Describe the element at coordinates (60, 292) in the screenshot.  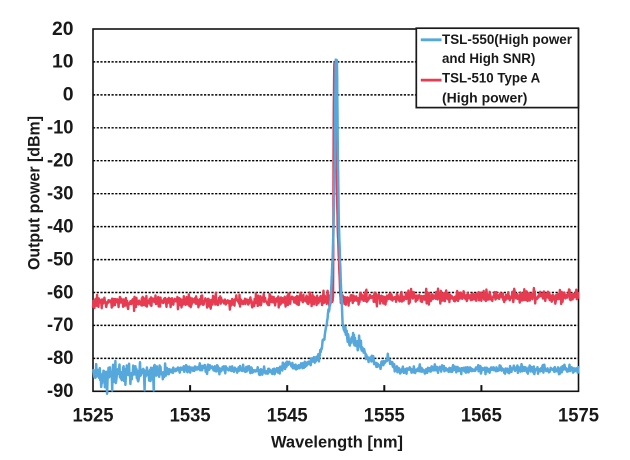
I see `svg-text: -60` at that location.